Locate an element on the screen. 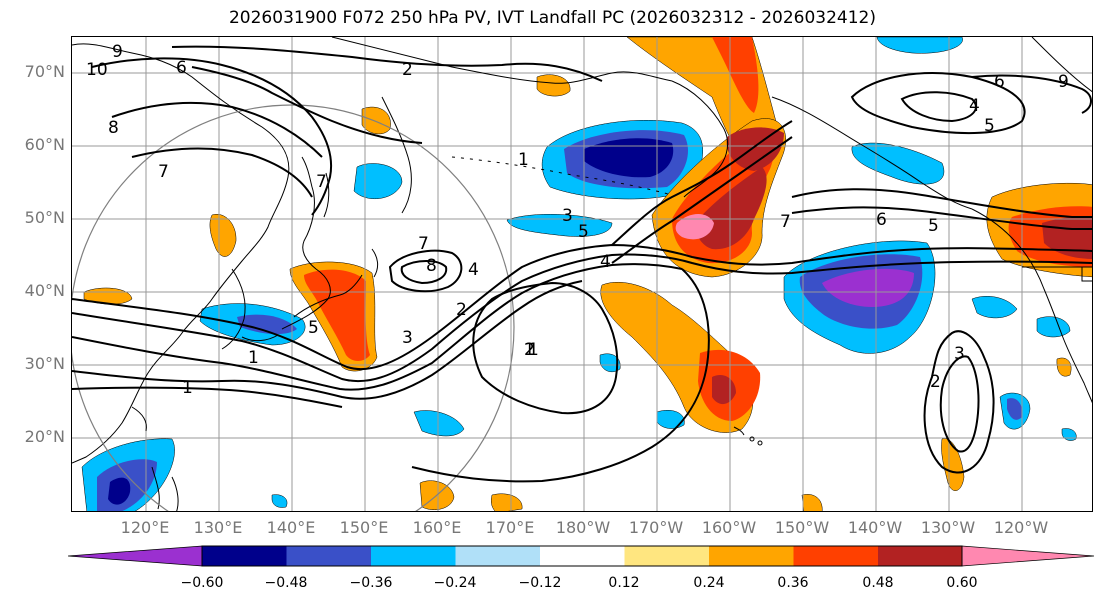 The width and height of the screenshot is (1105, 604). lon-label-180w: 180°W is located at coordinates (583, 527).